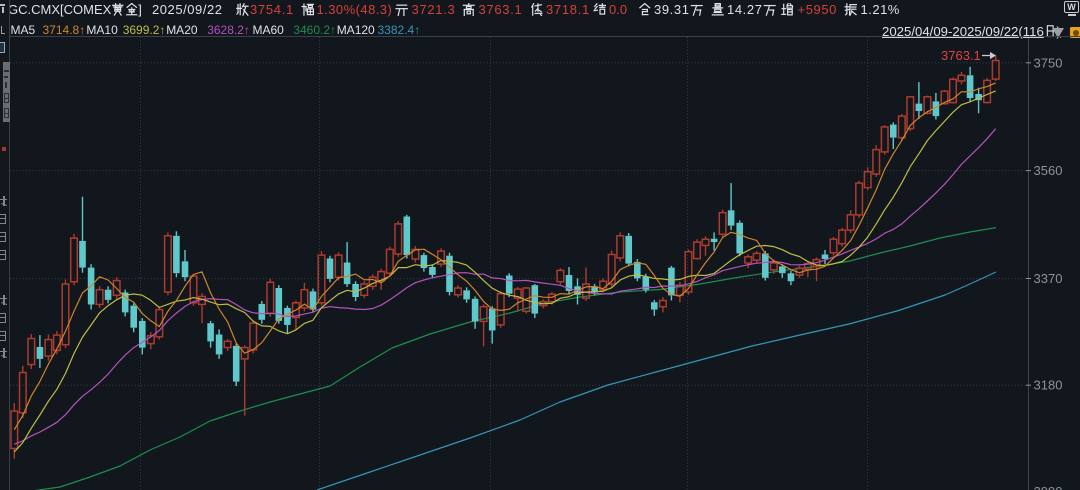  Describe the element at coordinates (1048, 278) in the screenshot. I see `svg-text: 3370` at that location.